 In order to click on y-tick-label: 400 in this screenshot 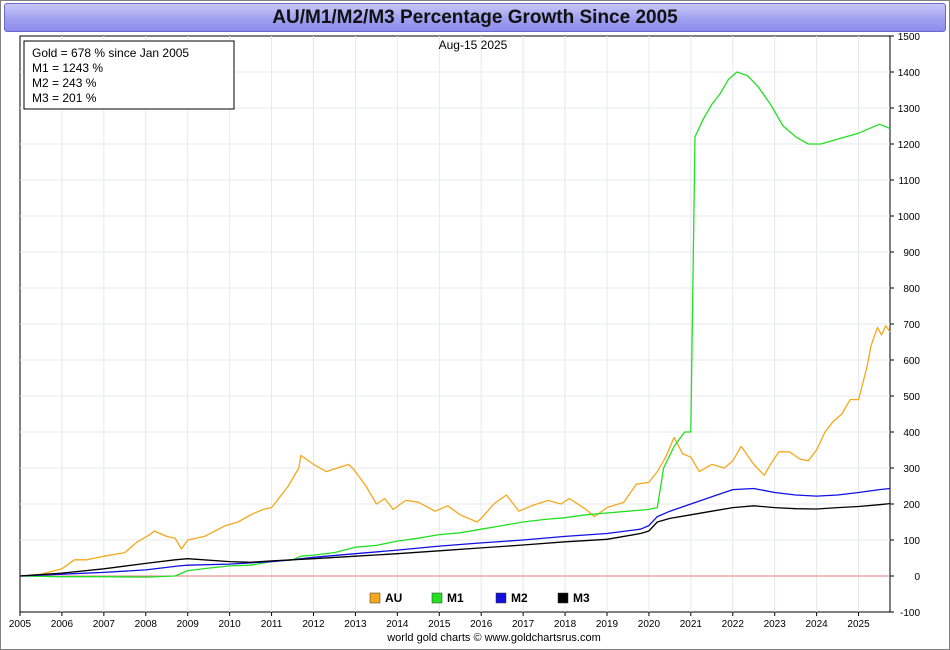, I will do `click(911, 433)`.